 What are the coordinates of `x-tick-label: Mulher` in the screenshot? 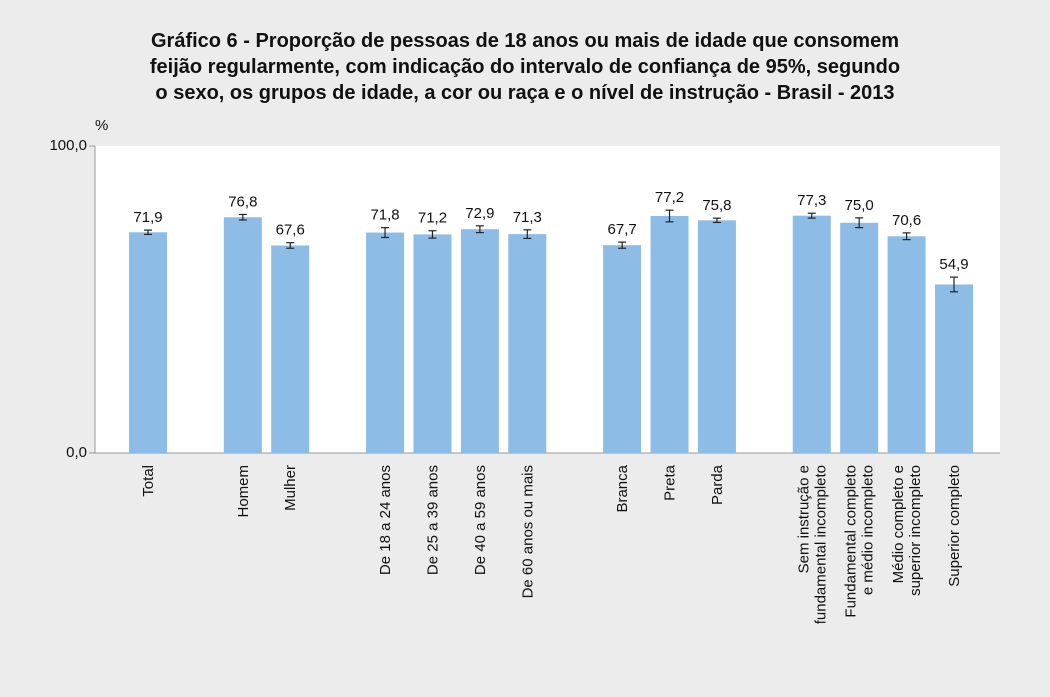 It's located at (290, 488).